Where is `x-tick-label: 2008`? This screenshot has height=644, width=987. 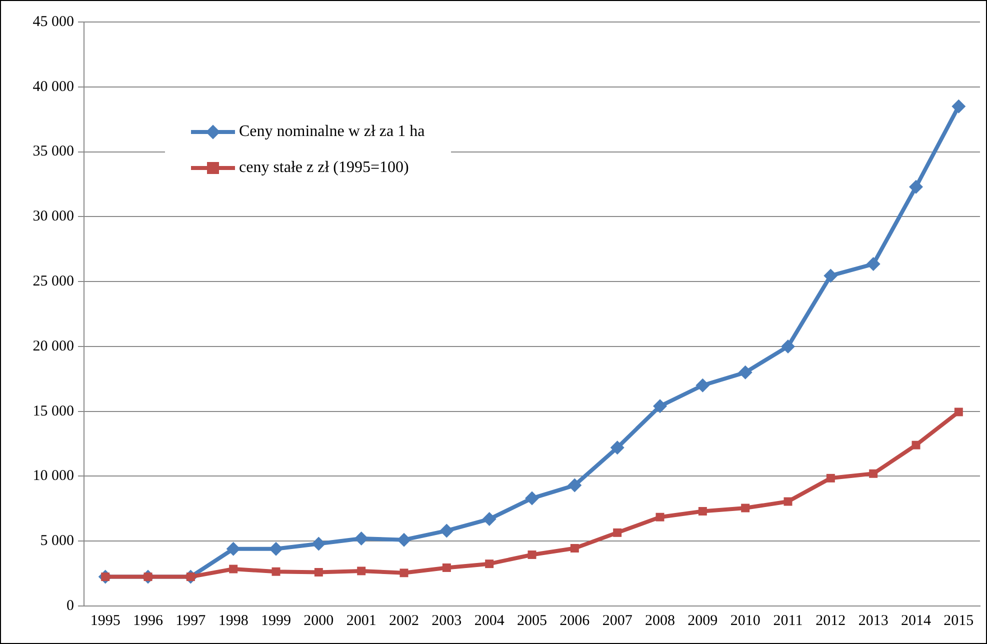
x-tick-label: 2008 is located at coordinates (660, 620).